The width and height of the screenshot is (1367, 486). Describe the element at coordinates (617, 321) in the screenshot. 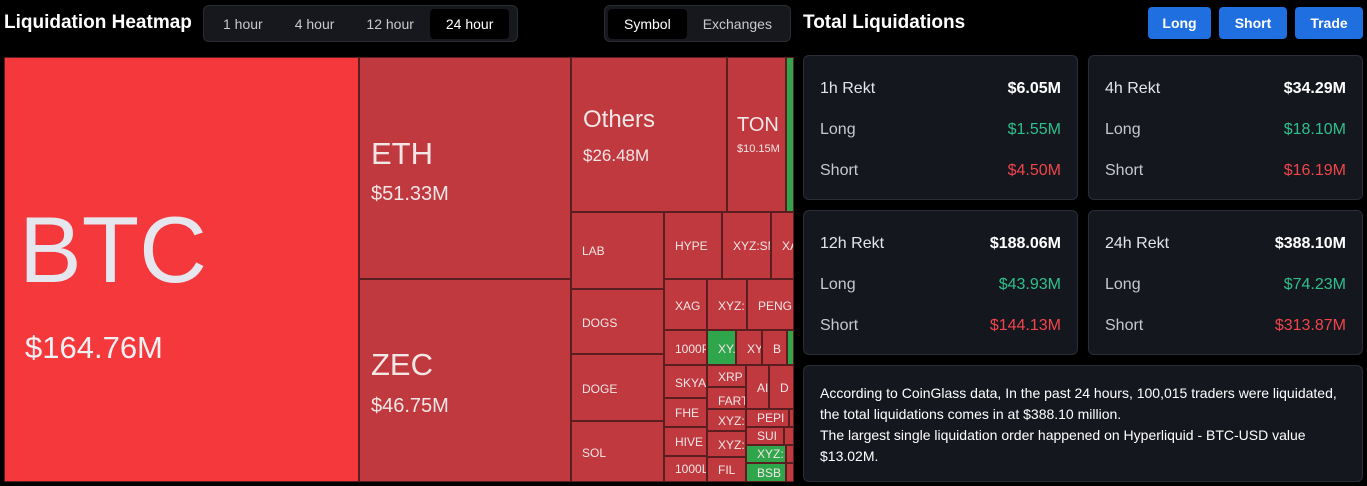

I see `treemap-cell-dogs: DOGS` at that location.